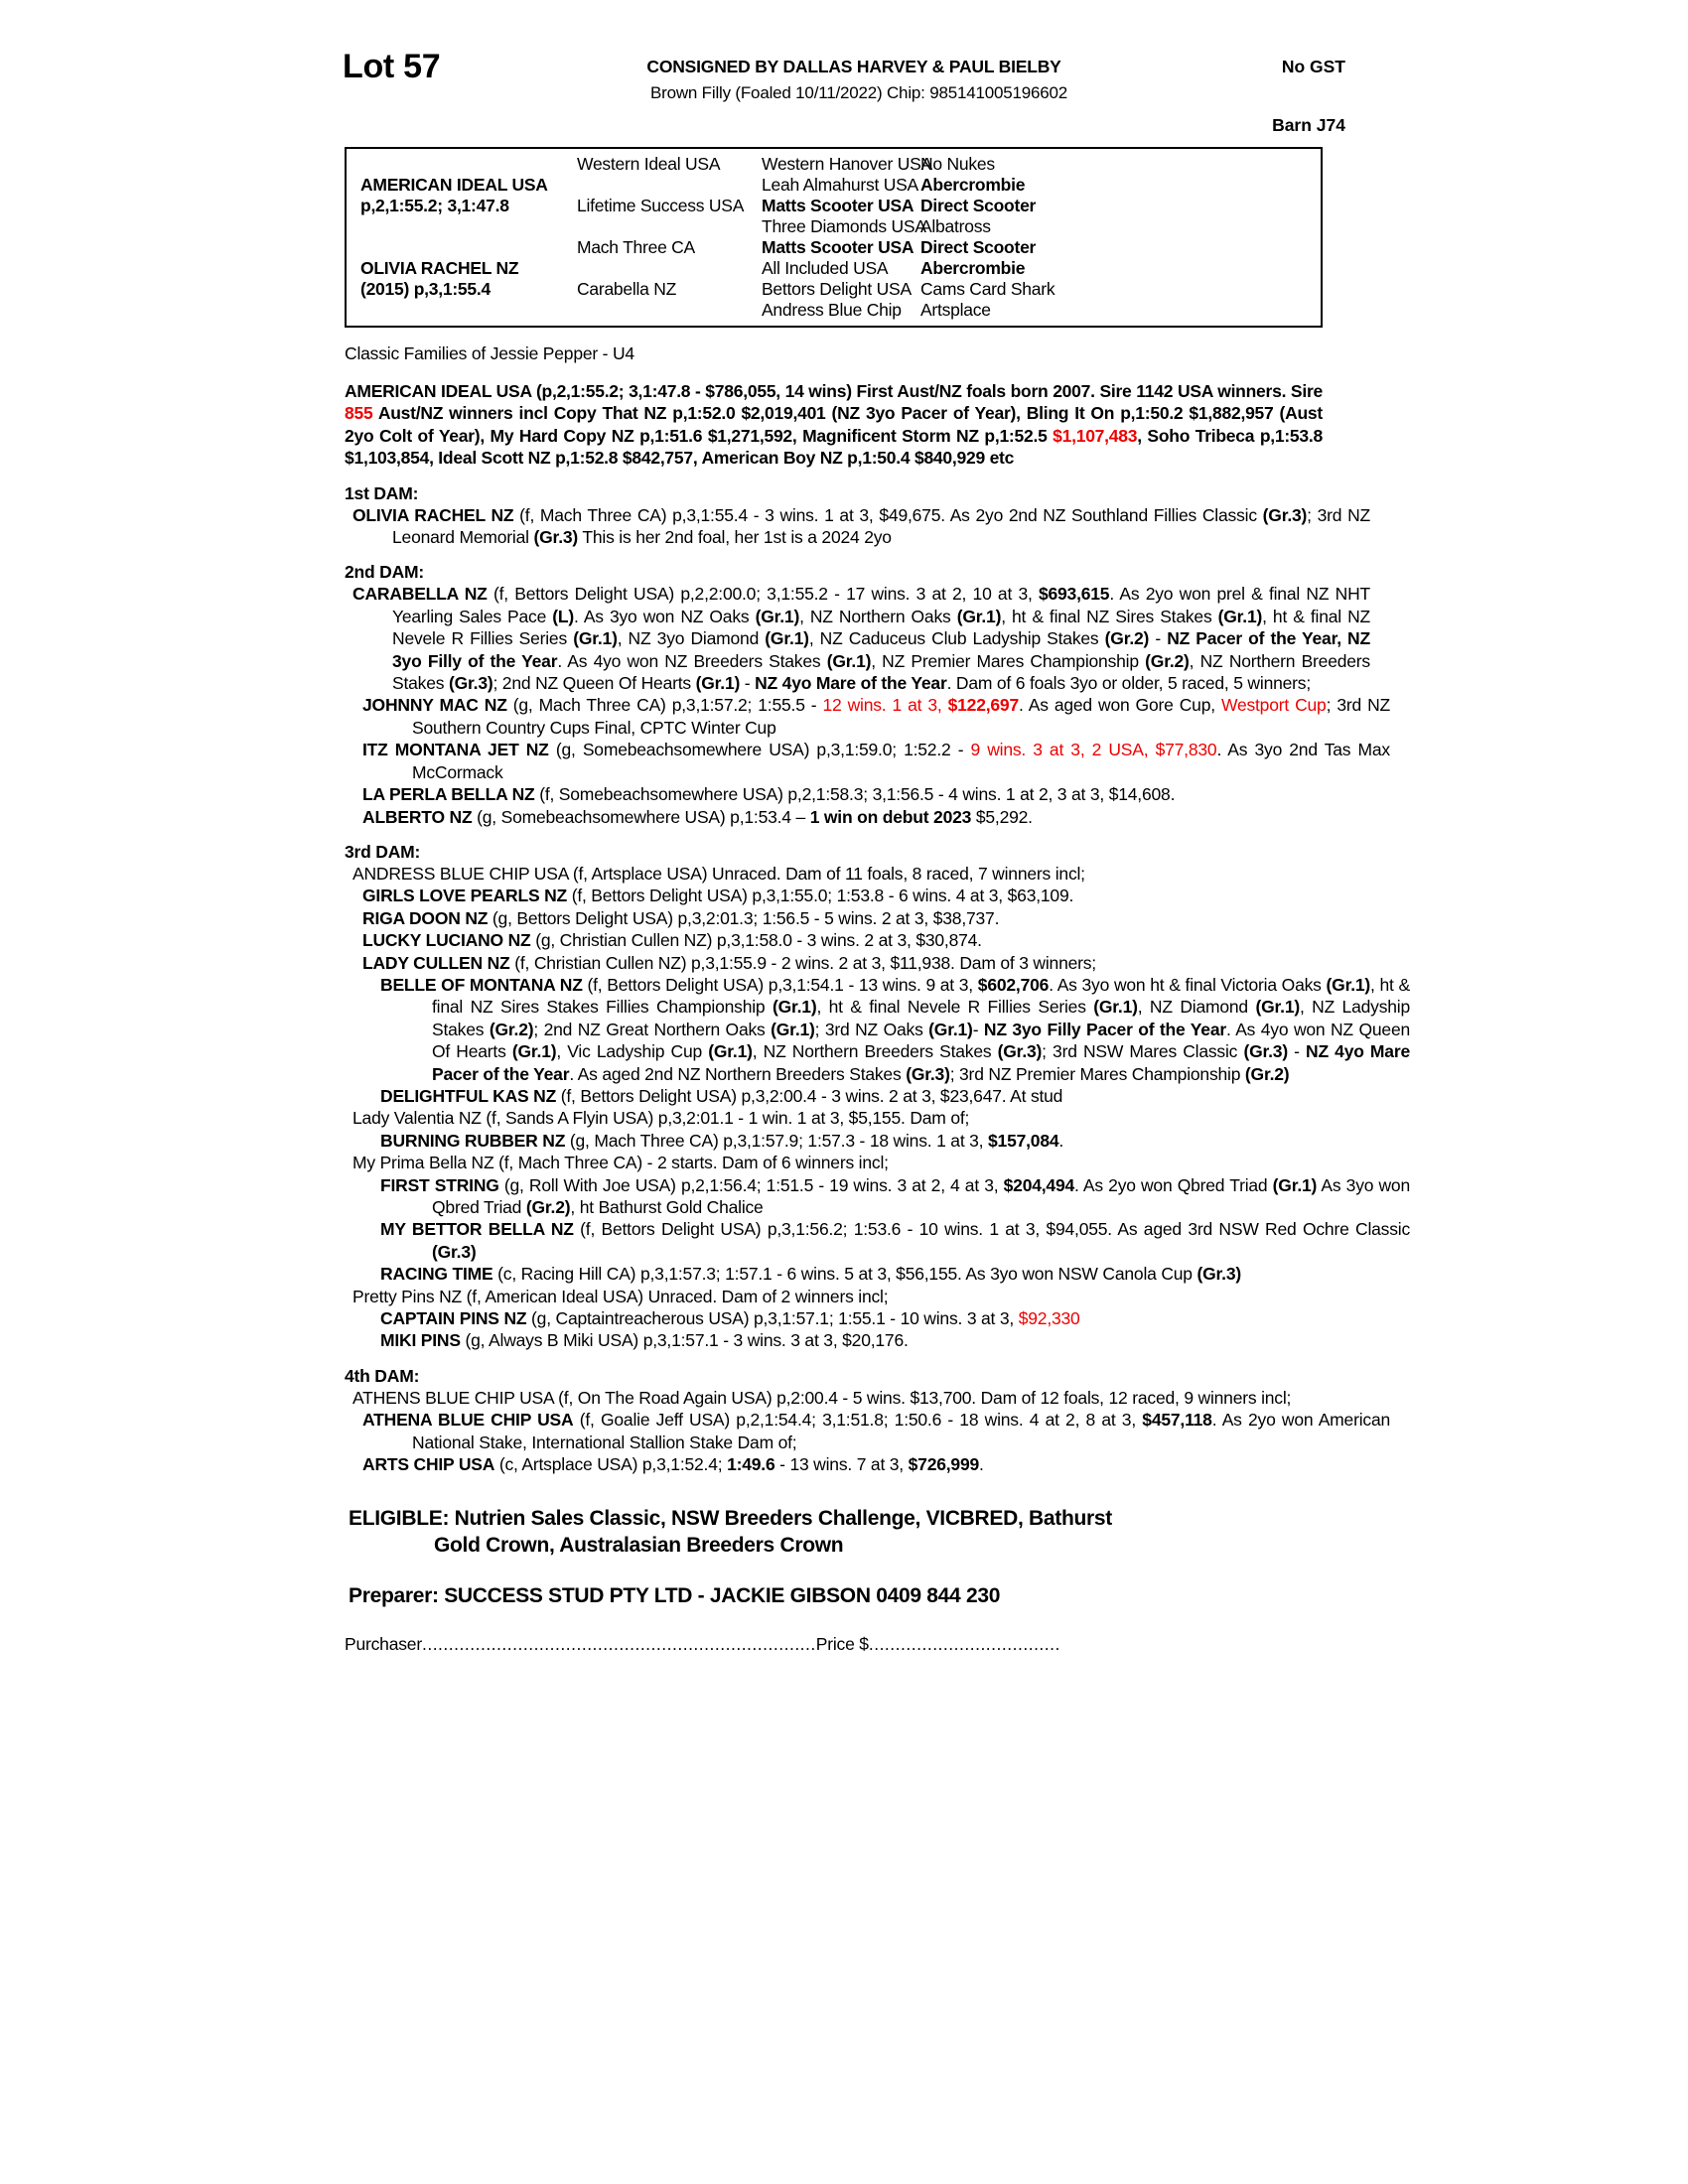  I want to click on pedigree-g2: Leah Almahurst USA, so click(840, 185).